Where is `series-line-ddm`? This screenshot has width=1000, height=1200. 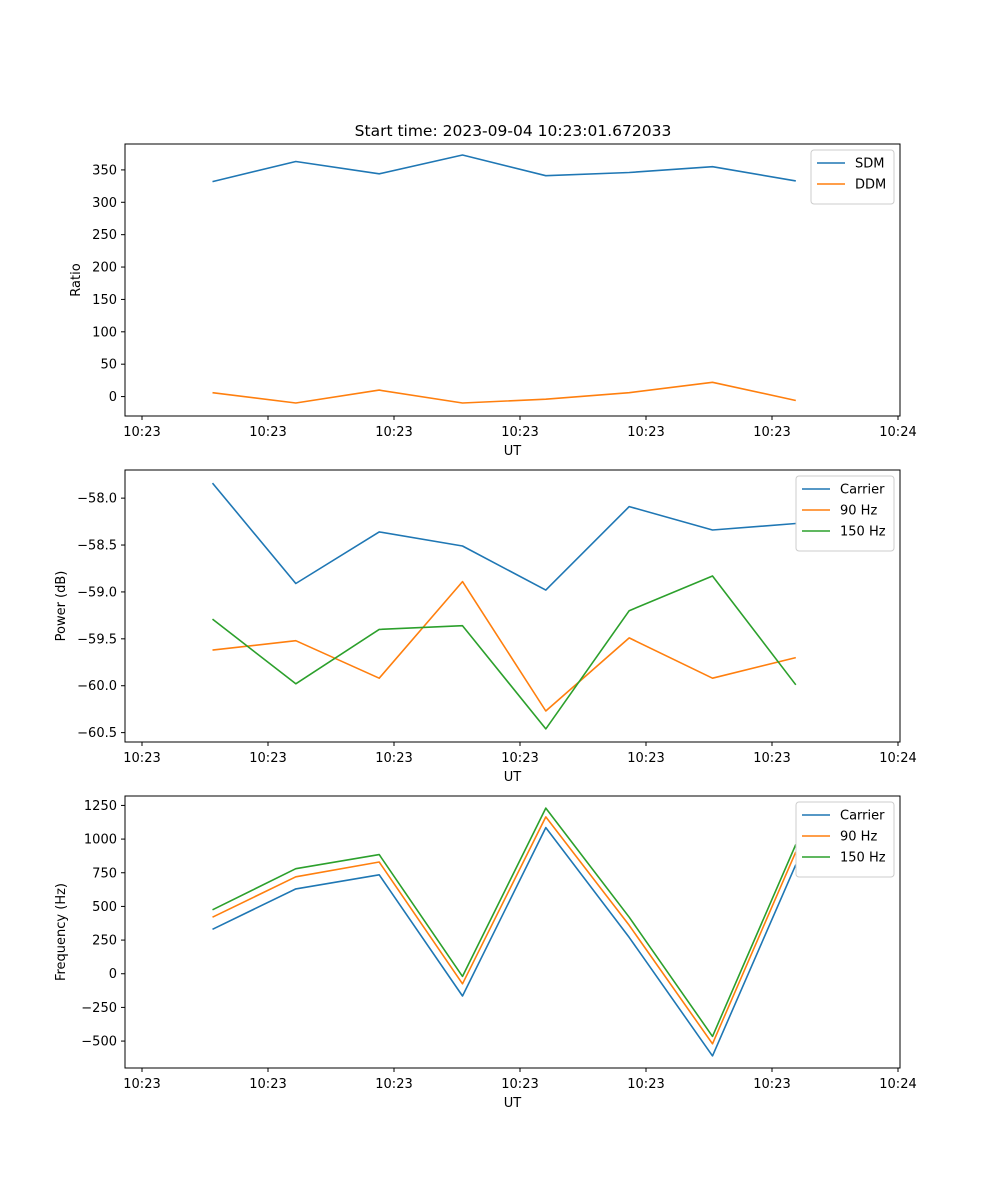 series-line-ddm is located at coordinates (504, 392).